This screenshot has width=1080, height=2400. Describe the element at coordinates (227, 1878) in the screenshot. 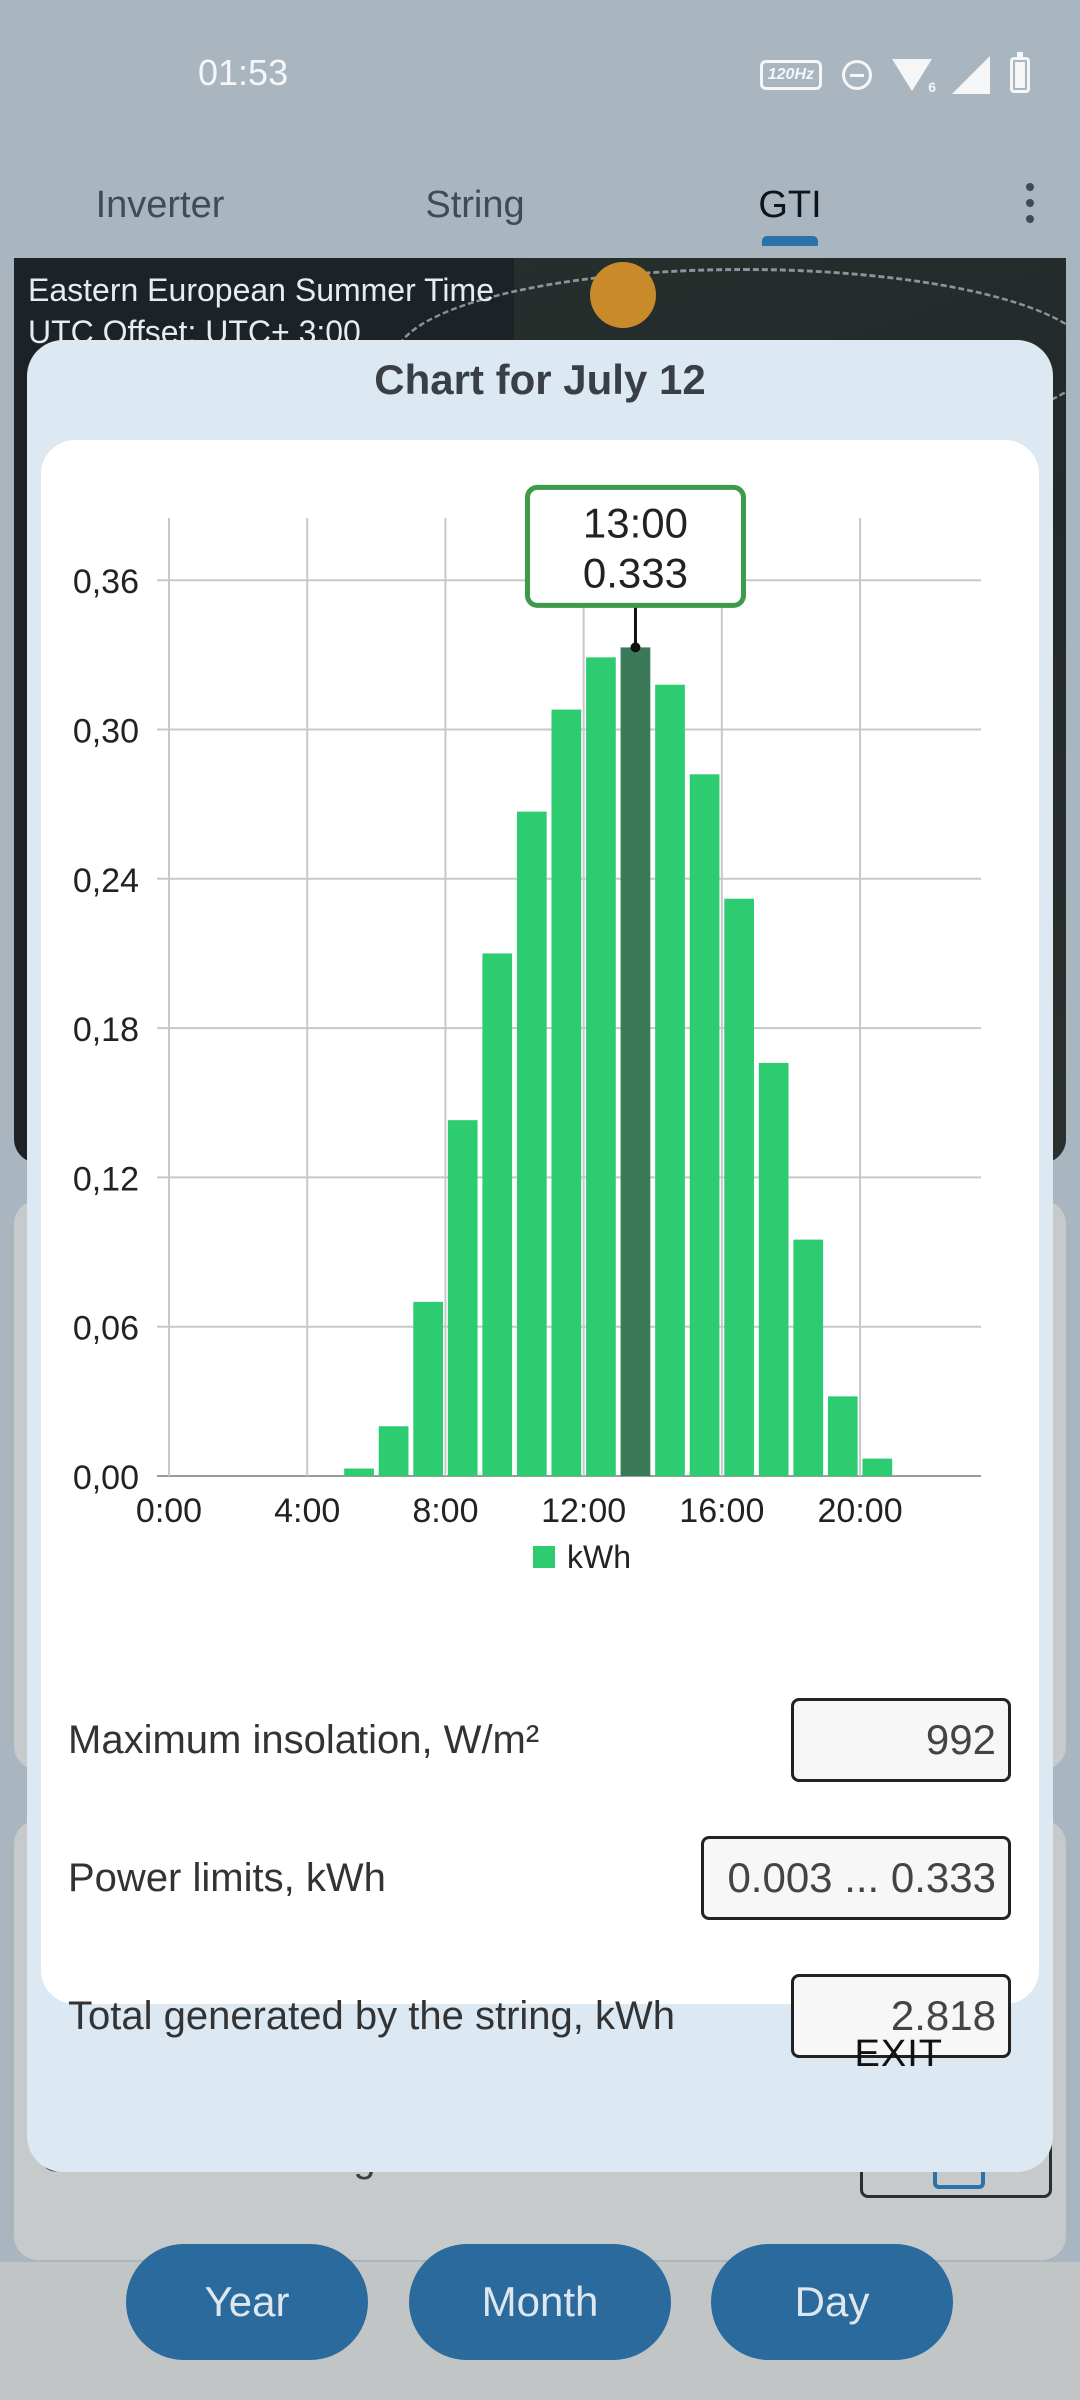

I see `power-limits-label: Power limits, kWh` at that location.